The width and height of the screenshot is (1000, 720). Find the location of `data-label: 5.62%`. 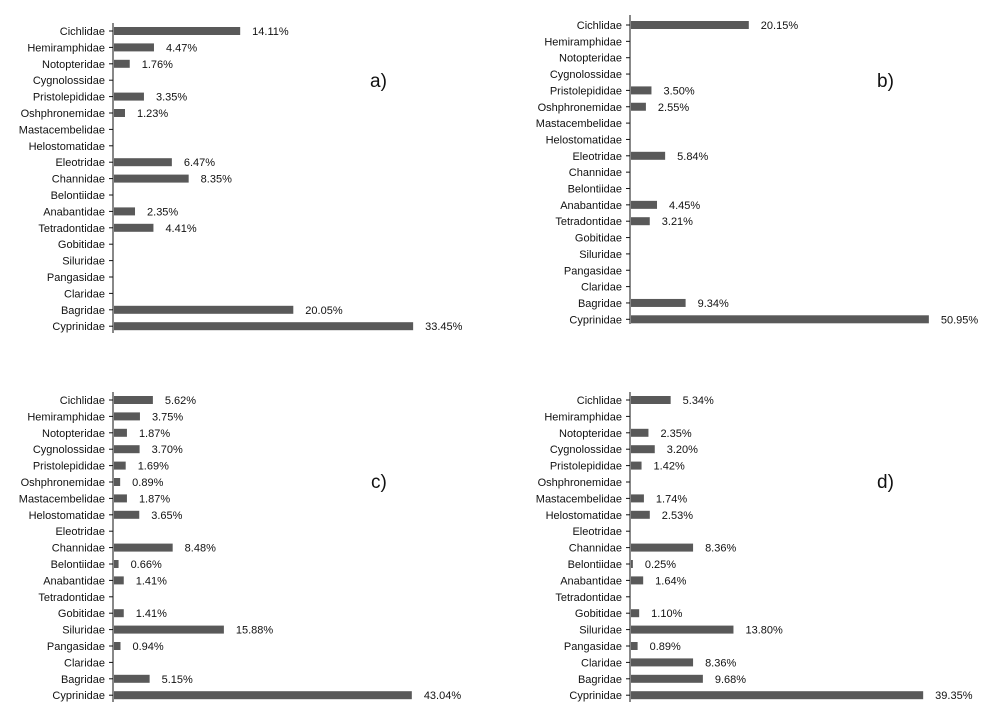

data-label: 5.62% is located at coordinates (180, 401).